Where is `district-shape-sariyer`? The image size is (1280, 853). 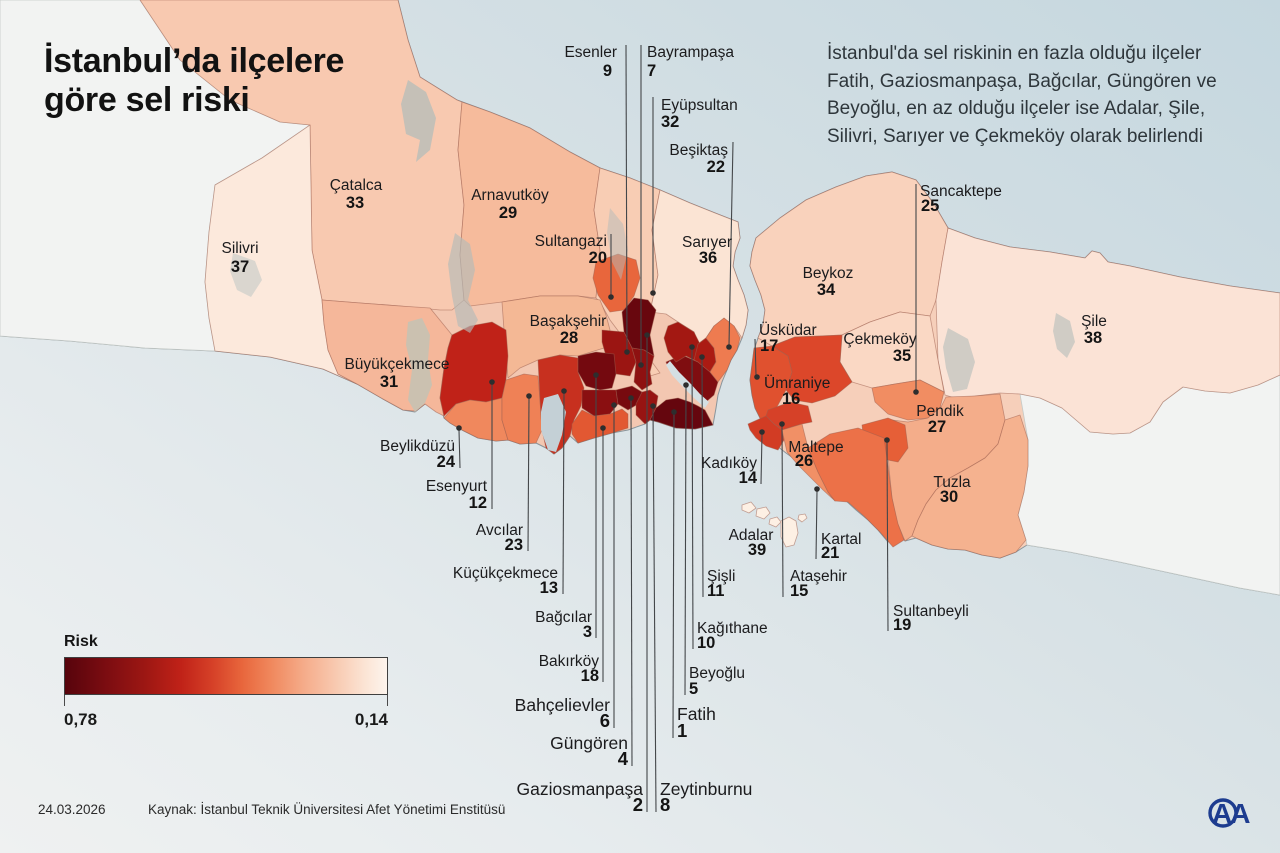 district-shape-sariyer is located at coordinates (699, 267).